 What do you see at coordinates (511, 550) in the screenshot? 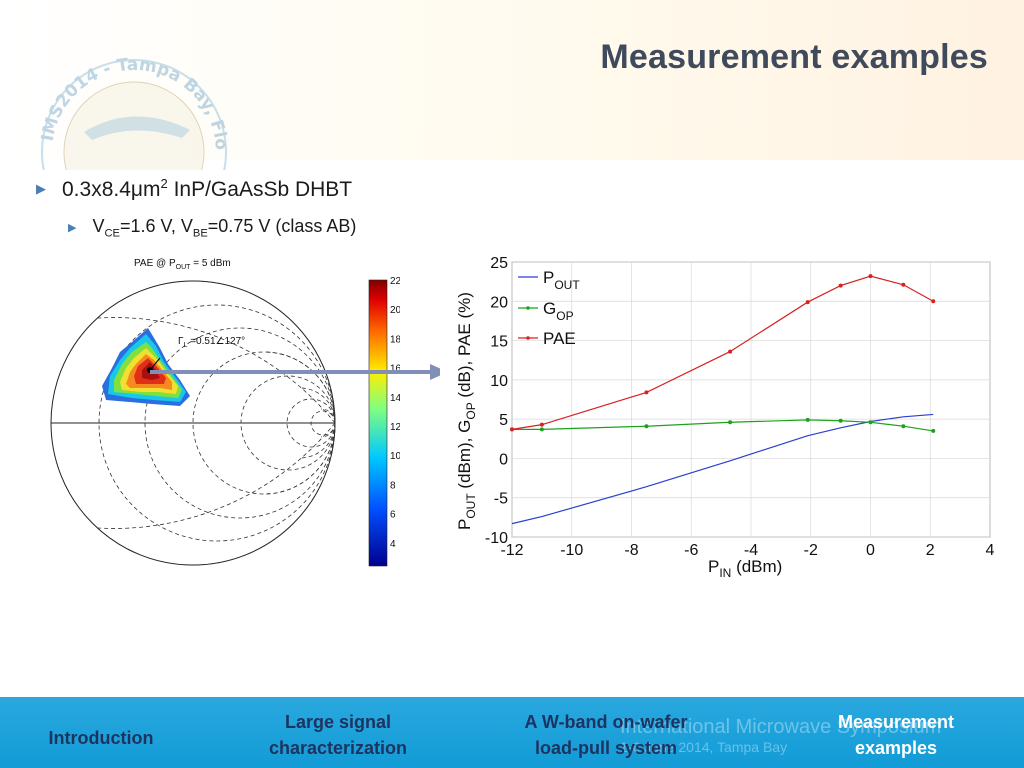
I see `x-tick-label: -12` at bounding box center [511, 550].